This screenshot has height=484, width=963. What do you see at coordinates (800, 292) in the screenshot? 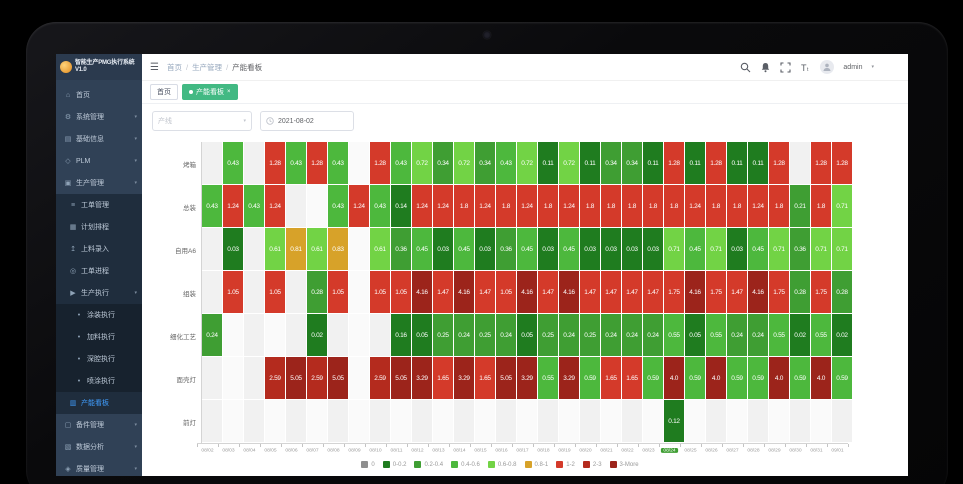
I see `heatmap-cell: 0.28` at bounding box center [800, 292].